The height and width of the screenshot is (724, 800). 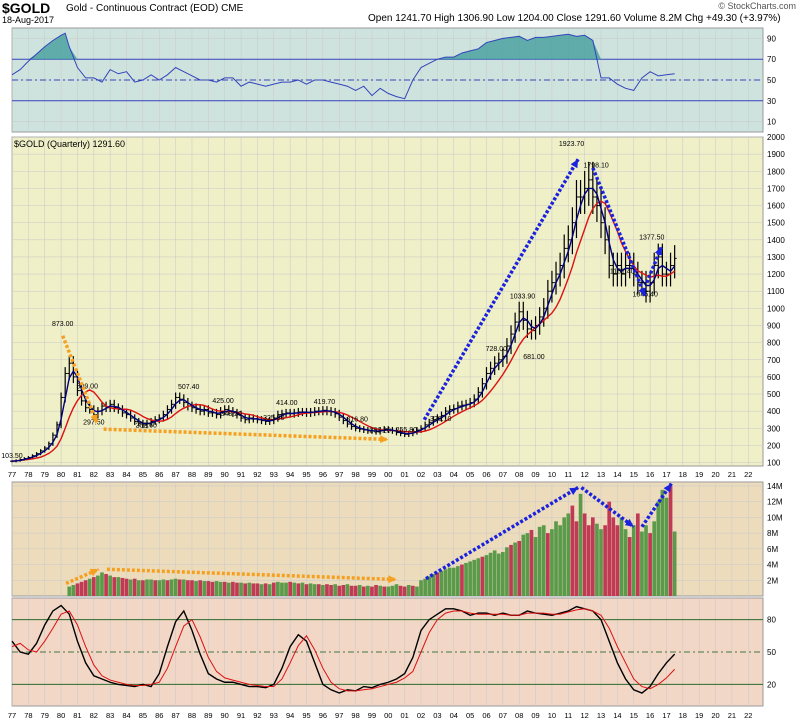 I want to click on price-annotation: 681.00, so click(x=534, y=357).